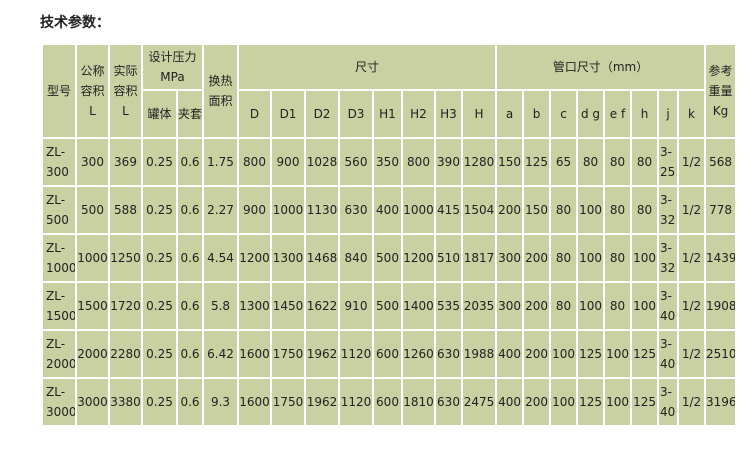 The height and width of the screenshot is (455, 755). I want to click on section-title: 技术参数：, so click(75, 23).